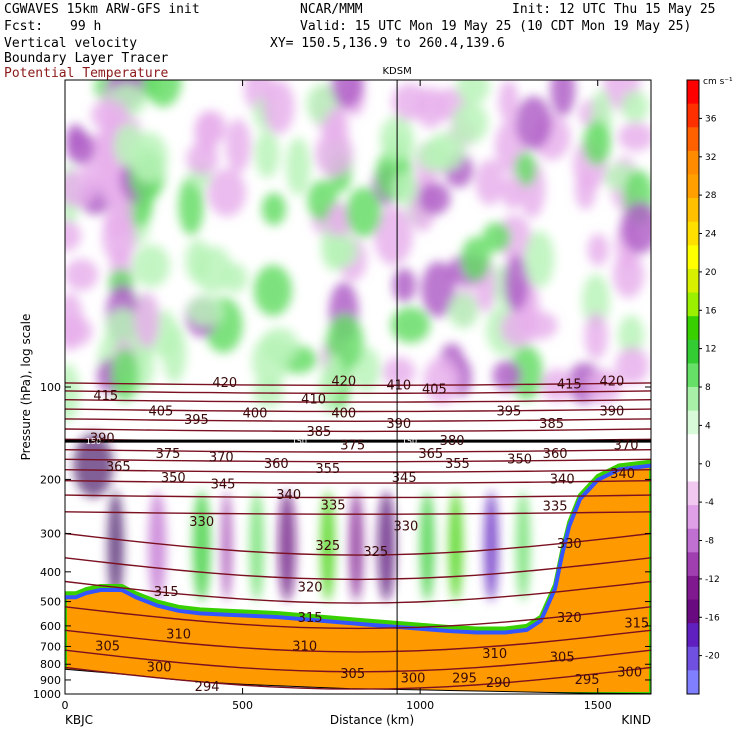 The height and width of the screenshot is (740, 740). I want to click on theta-label: 305, so click(562, 657).